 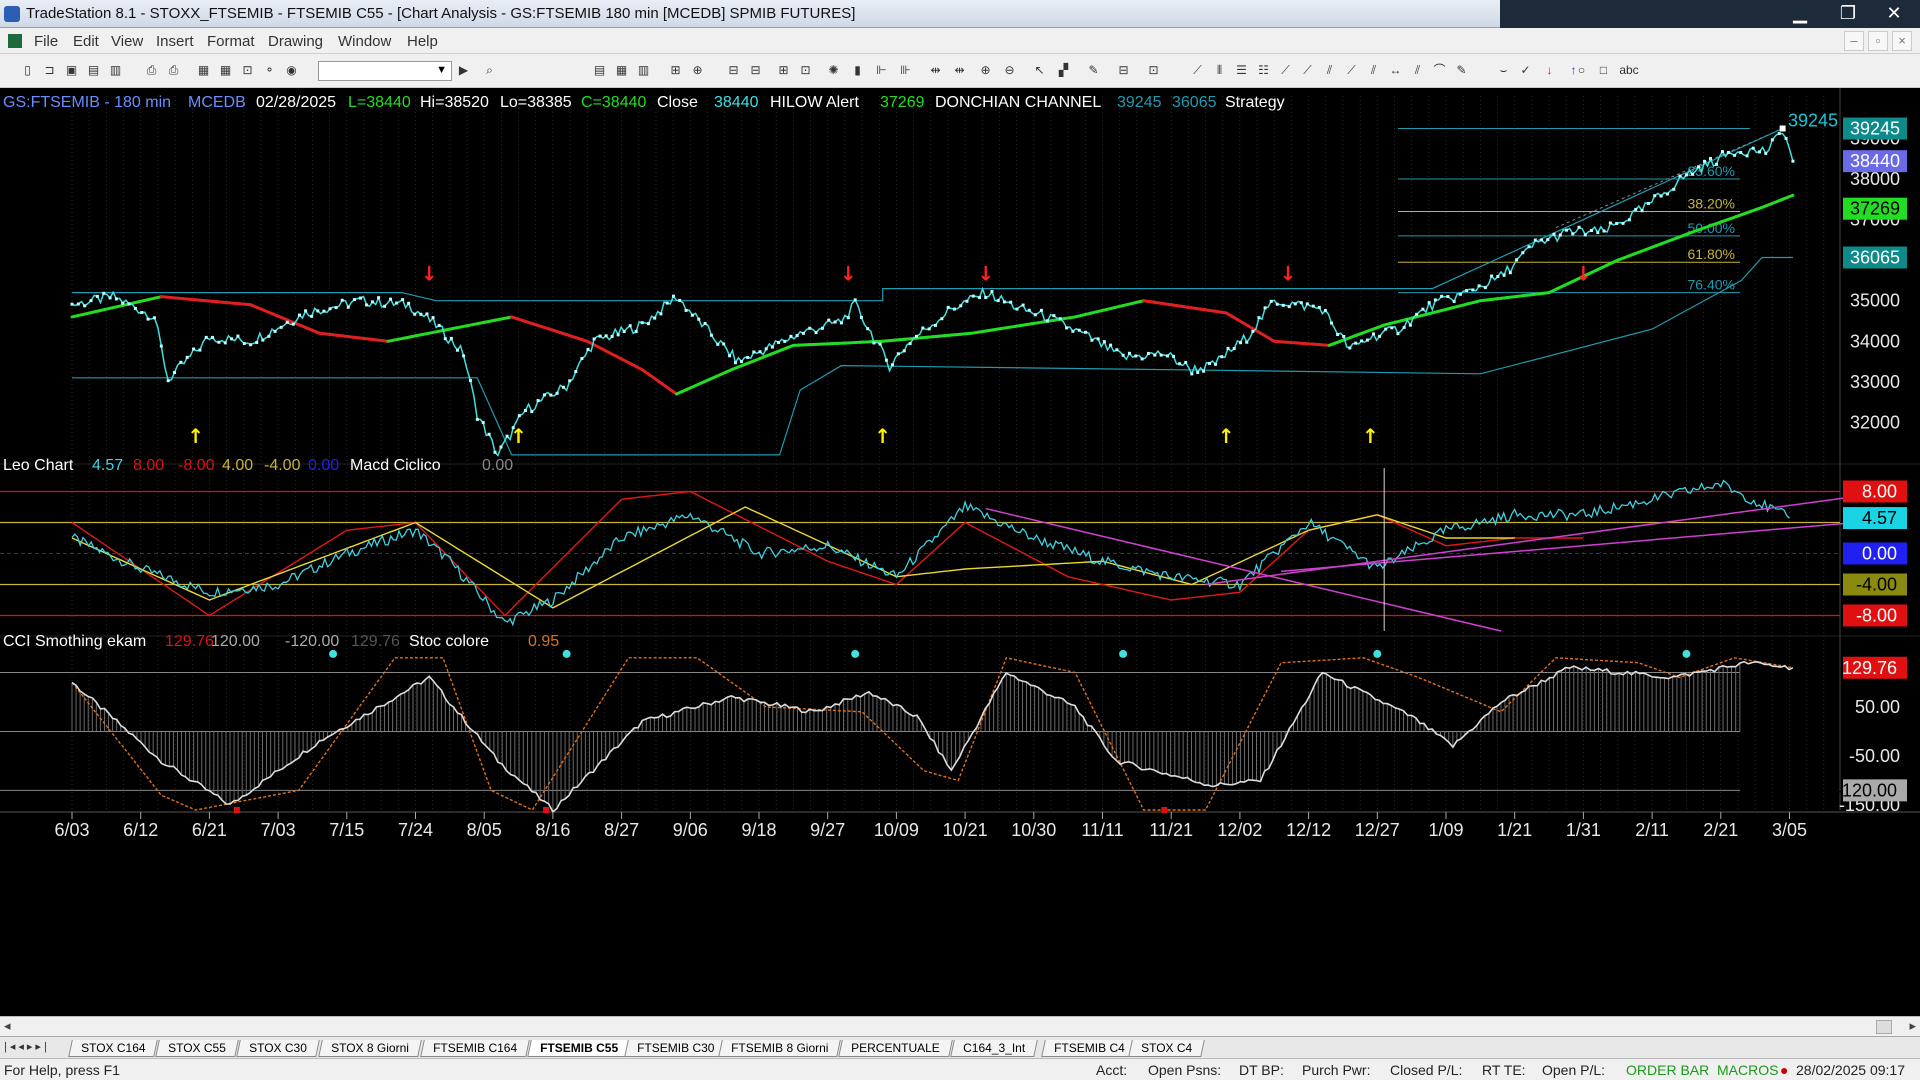 I want to click on zoom-in-icon: ⊕, so click(x=985, y=70).